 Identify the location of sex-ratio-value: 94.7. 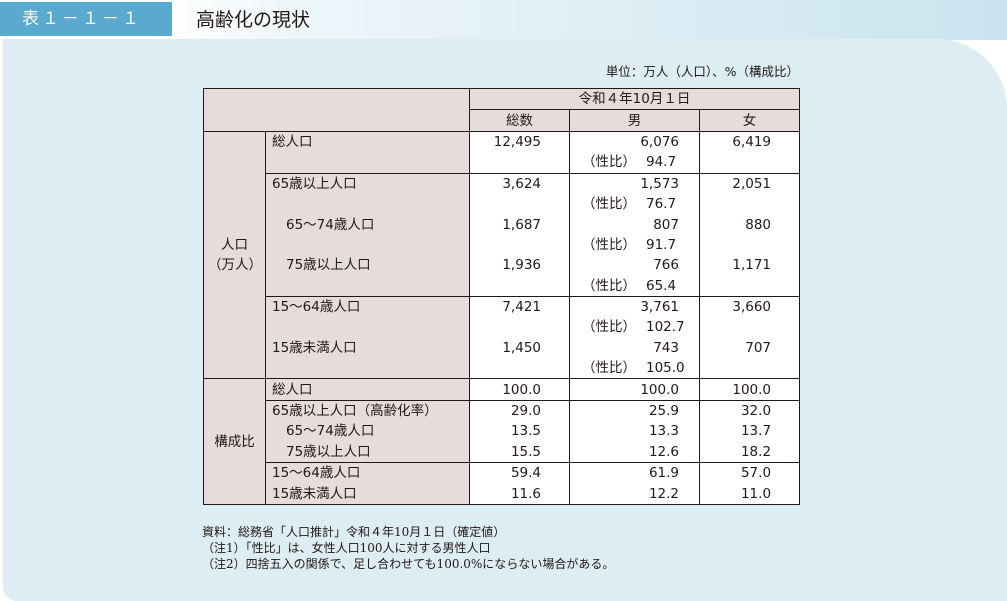
(661, 162).